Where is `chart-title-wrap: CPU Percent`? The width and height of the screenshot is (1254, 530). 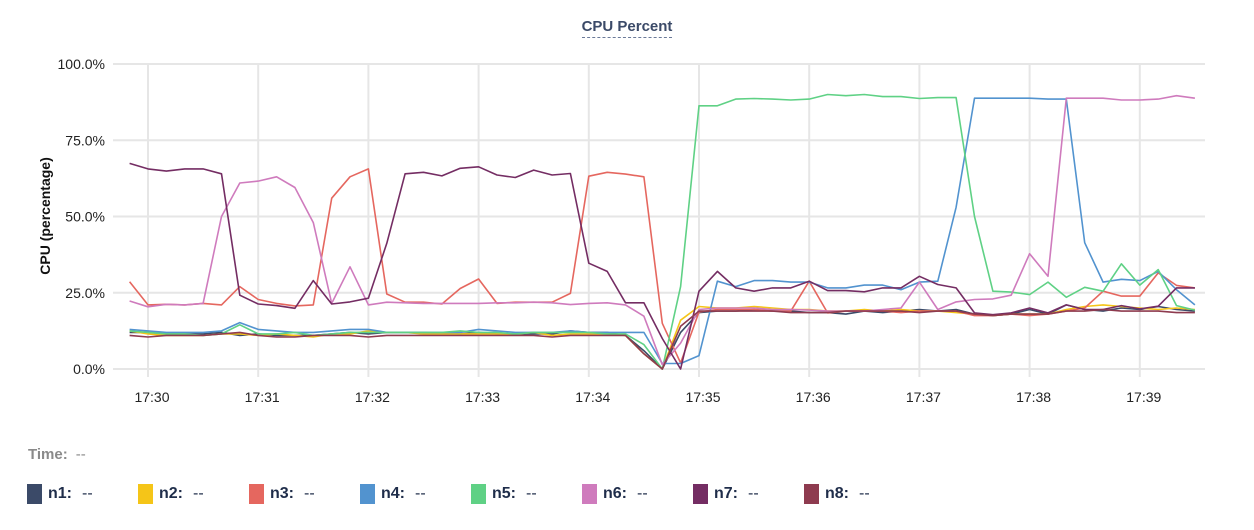 chart-title-wrap: CPU Percent is located at coordinates (627, 28).